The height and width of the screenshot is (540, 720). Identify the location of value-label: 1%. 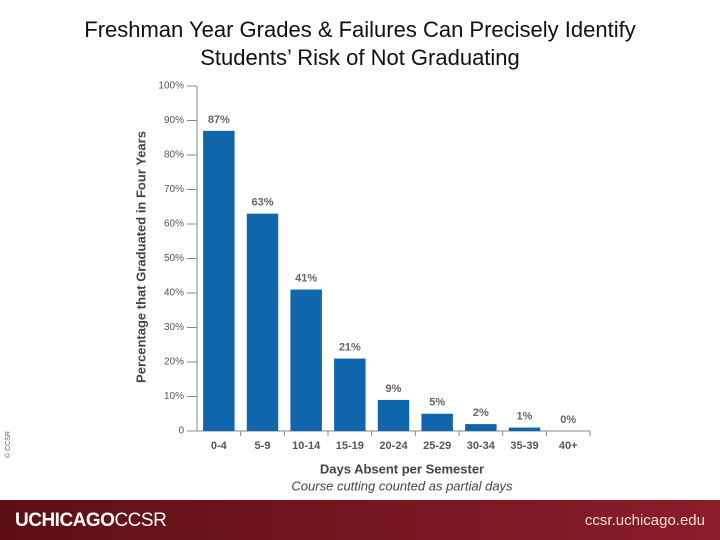
(525, 416).